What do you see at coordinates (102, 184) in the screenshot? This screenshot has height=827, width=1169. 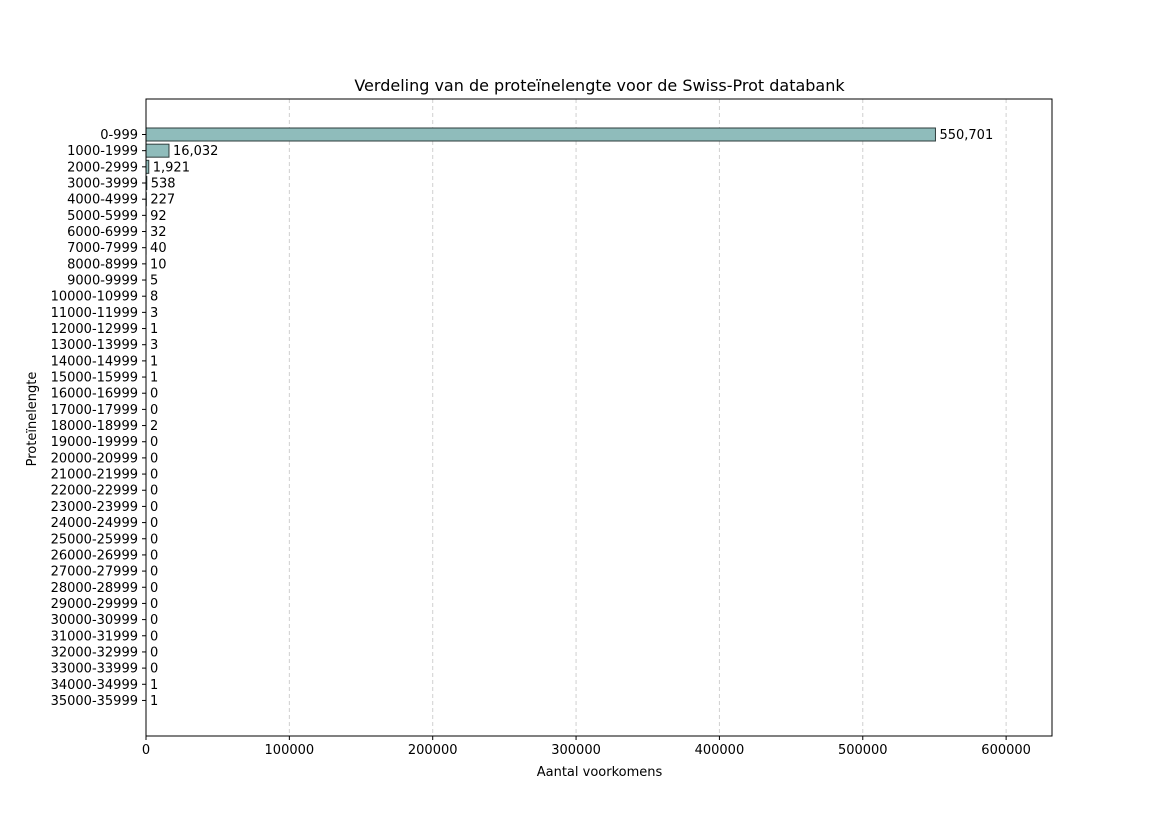 I see `y-tick-label: 3000-3999` at bounding box center [102, 184].